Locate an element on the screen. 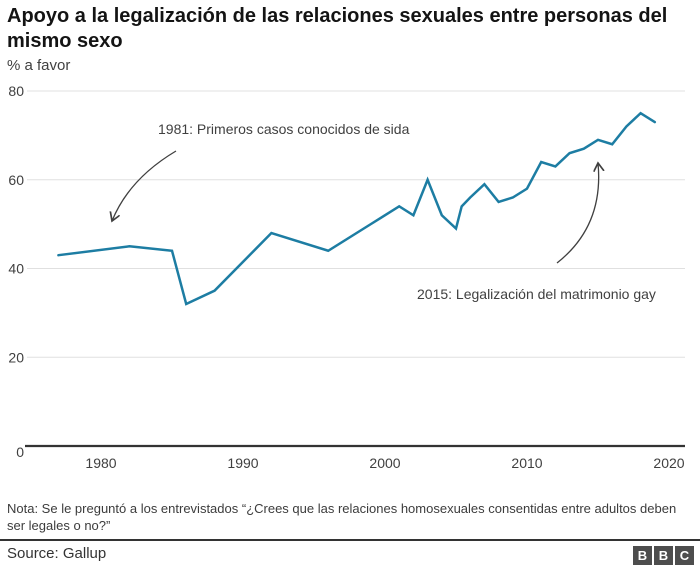 The width and height of the screenshot is (700, 569). footer-divider is located at coordinates (350, 540).